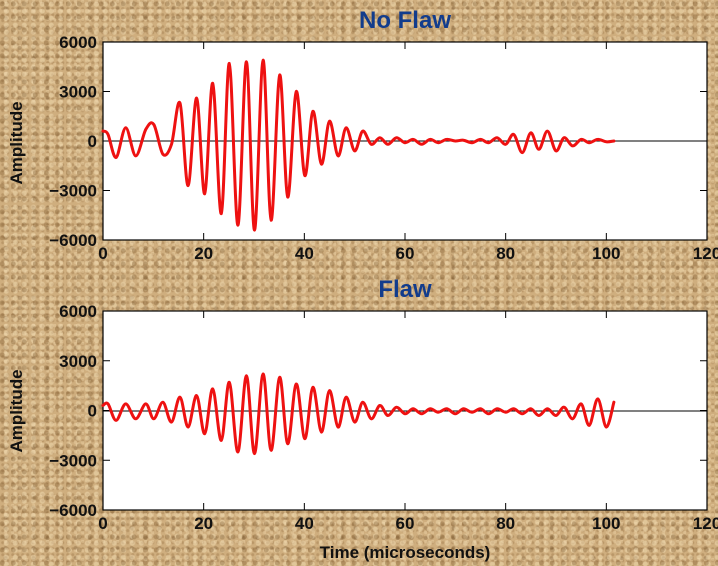 The width and height of the screenshot is (718, 566). Describe the element at coordinates (405, 289) in the screenshot. I see `chart-title-flaw: Flaw` at that location.